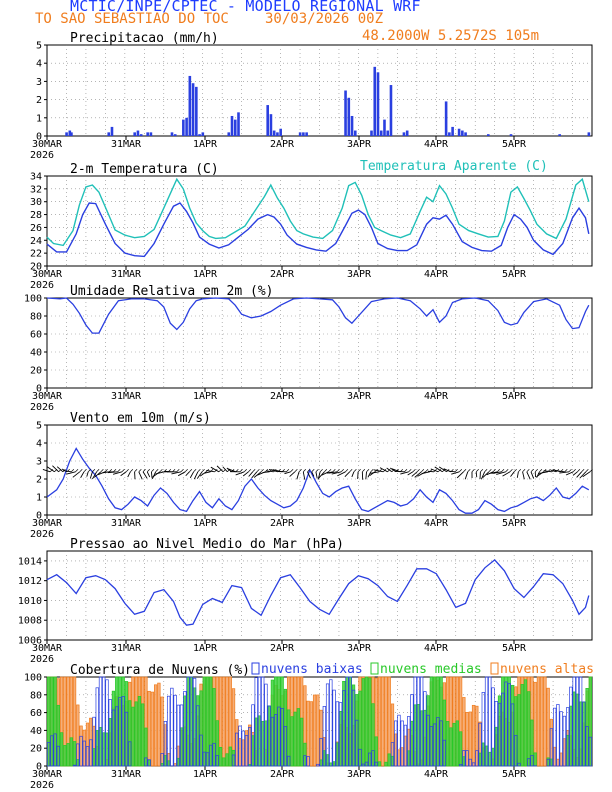 Image resolution: width=612 pixels, height=792 pixels. Describe the element at coordinates (436, 523) in the screenshot. I see `wind-xtick-label: 4APR` at that location.